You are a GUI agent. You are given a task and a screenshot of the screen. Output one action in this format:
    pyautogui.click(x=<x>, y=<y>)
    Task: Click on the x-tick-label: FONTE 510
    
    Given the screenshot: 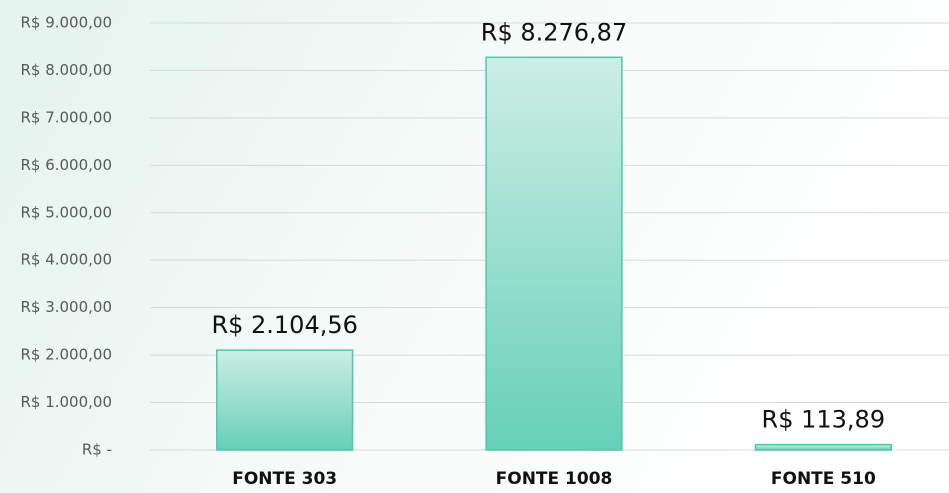 What is the action you would take?
    pyautogui.click(x=823, y=479)
    